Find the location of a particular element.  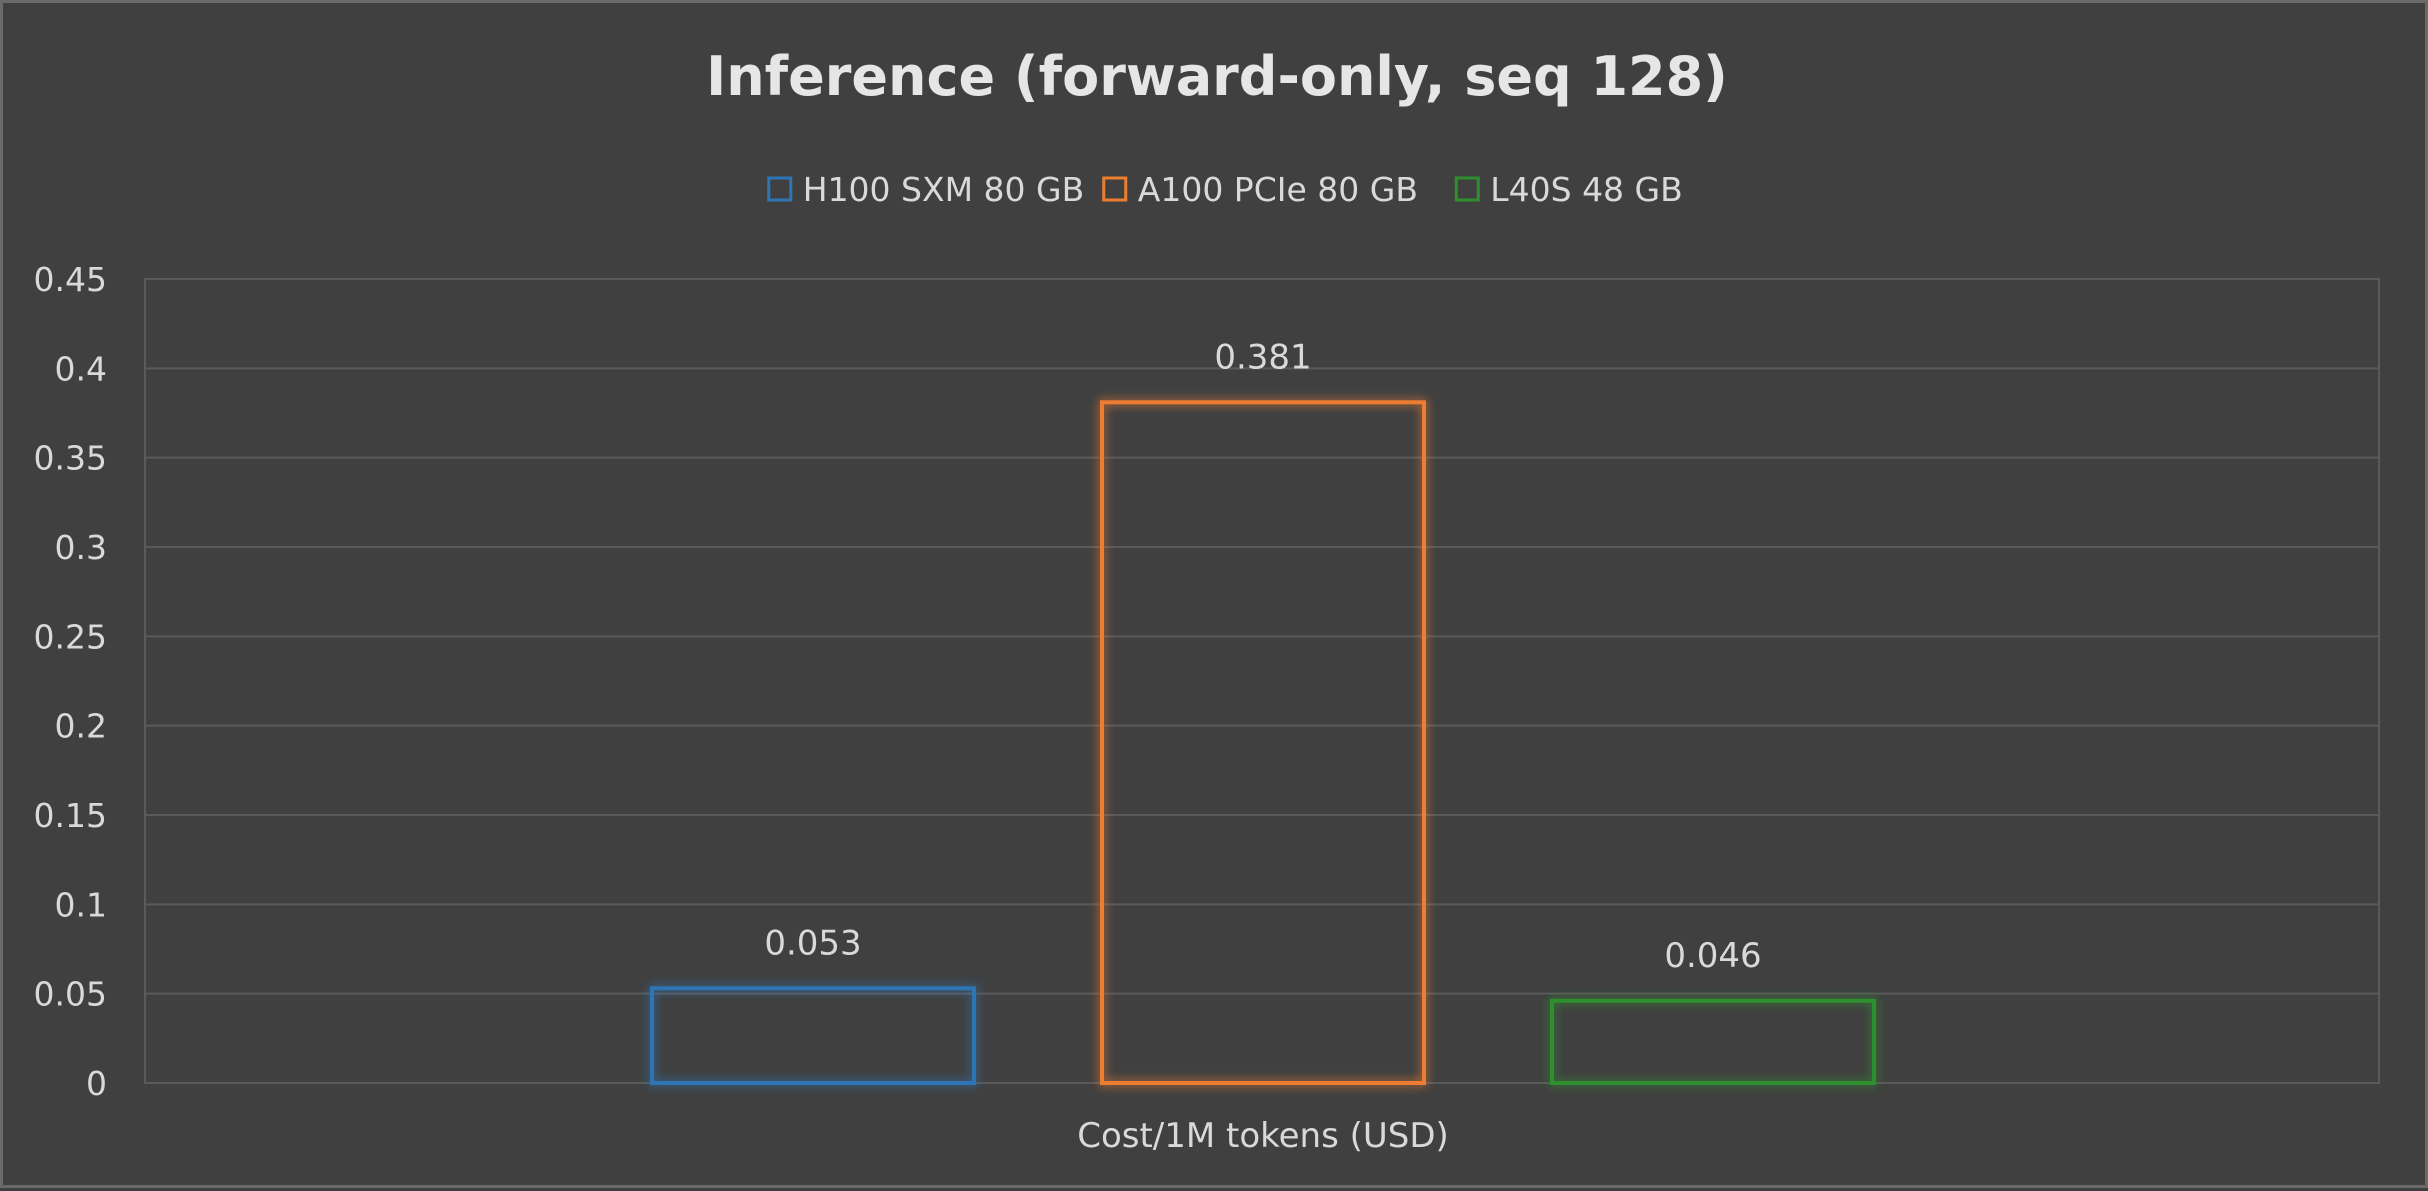

y-tick-label: 0.25 is located at coordinates (70, 636).